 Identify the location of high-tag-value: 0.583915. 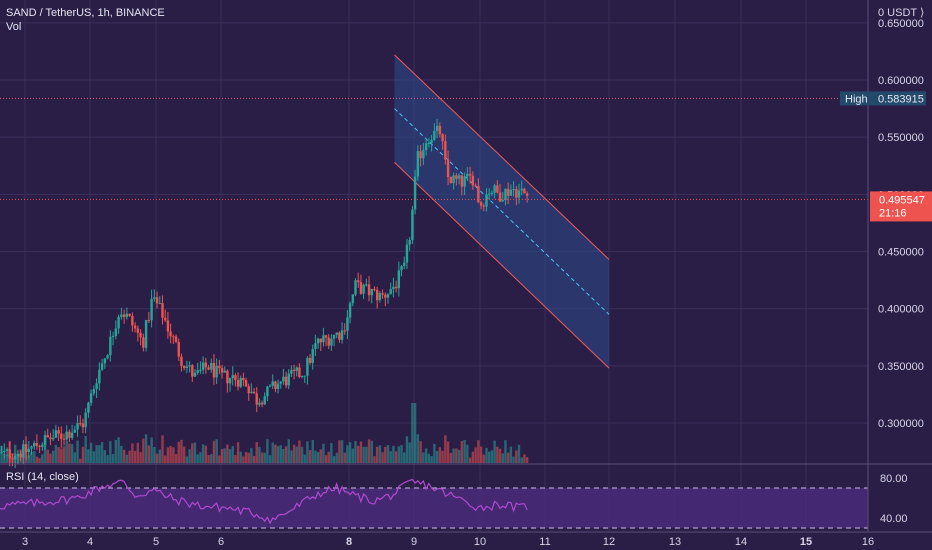
(901, 99).